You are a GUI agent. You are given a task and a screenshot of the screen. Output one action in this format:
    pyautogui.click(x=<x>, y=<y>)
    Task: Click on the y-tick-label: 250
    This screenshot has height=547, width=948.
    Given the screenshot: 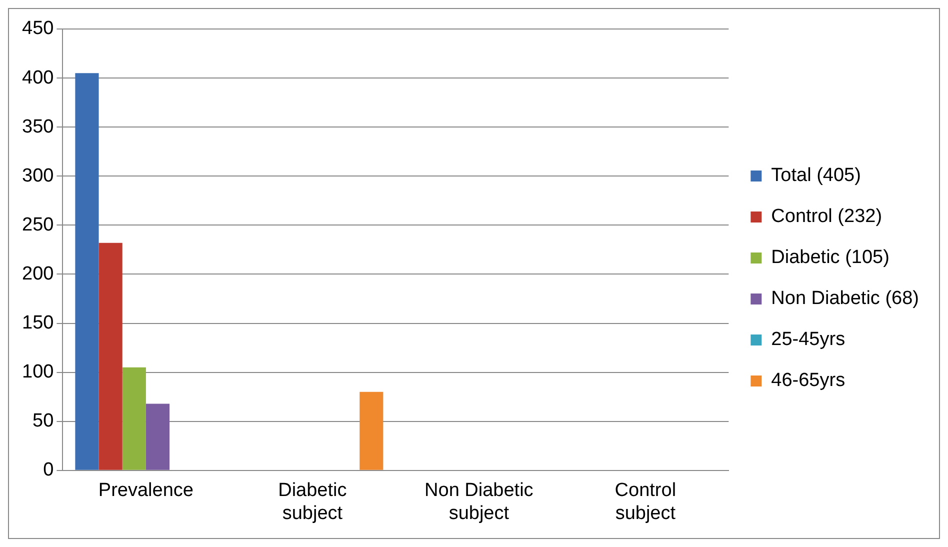 What is the action you would take?
    pyautogui.click(x=38, y=225)
    